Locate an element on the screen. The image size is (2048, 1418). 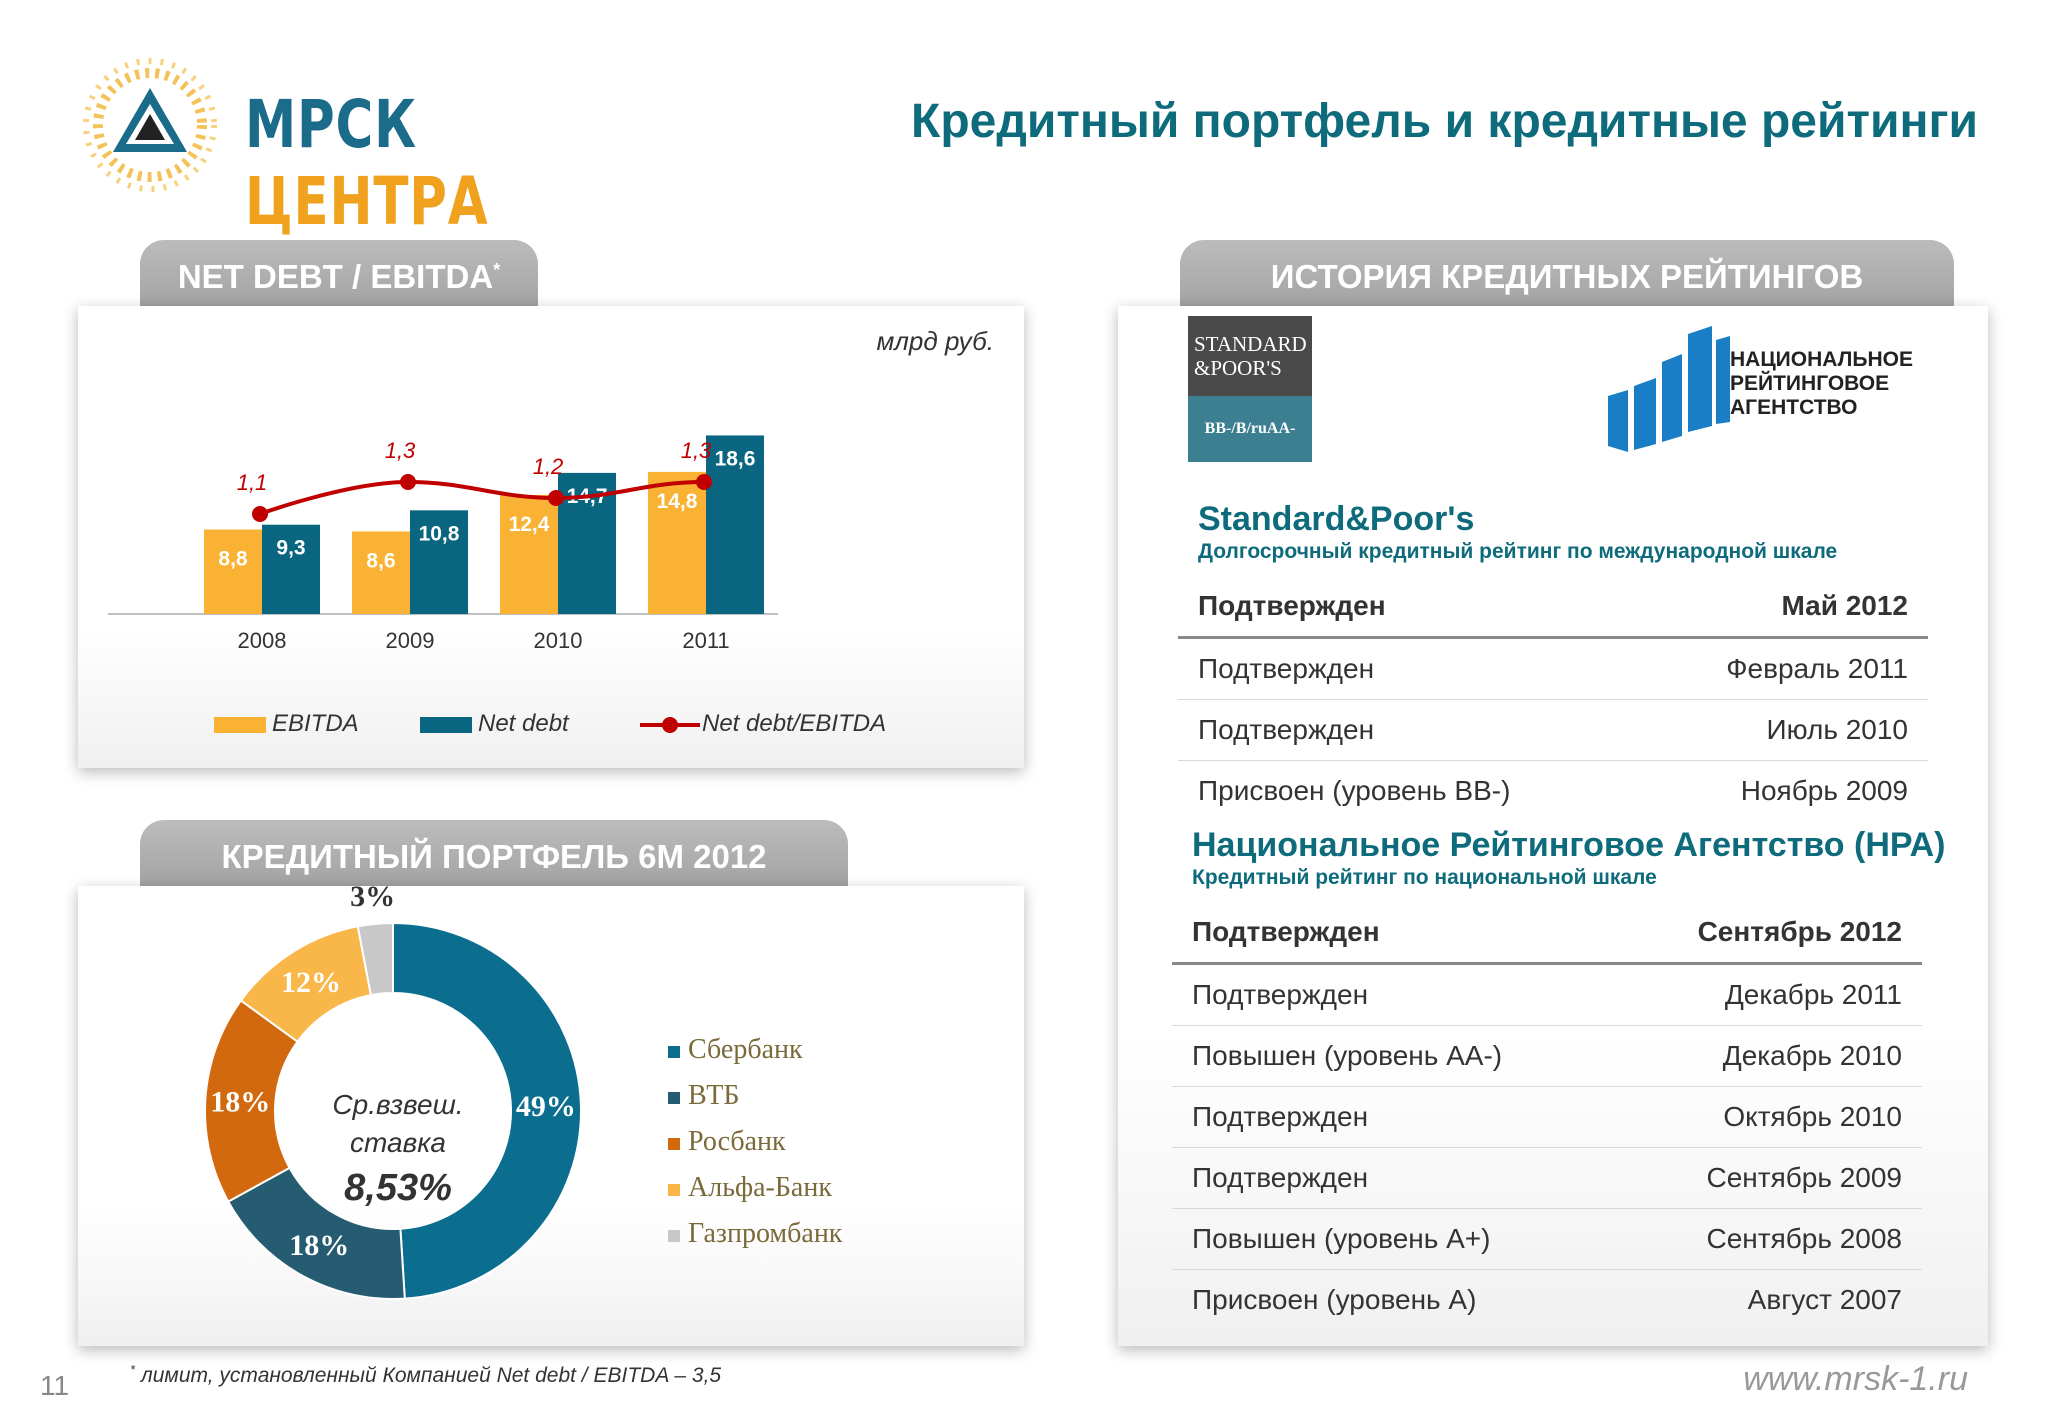
nra-logo-text: НАЦИОНАЛЬНОЕ РЕЙТИНГОВОЕ АГЕНТСТВО is located at coordinates (1821, 384).